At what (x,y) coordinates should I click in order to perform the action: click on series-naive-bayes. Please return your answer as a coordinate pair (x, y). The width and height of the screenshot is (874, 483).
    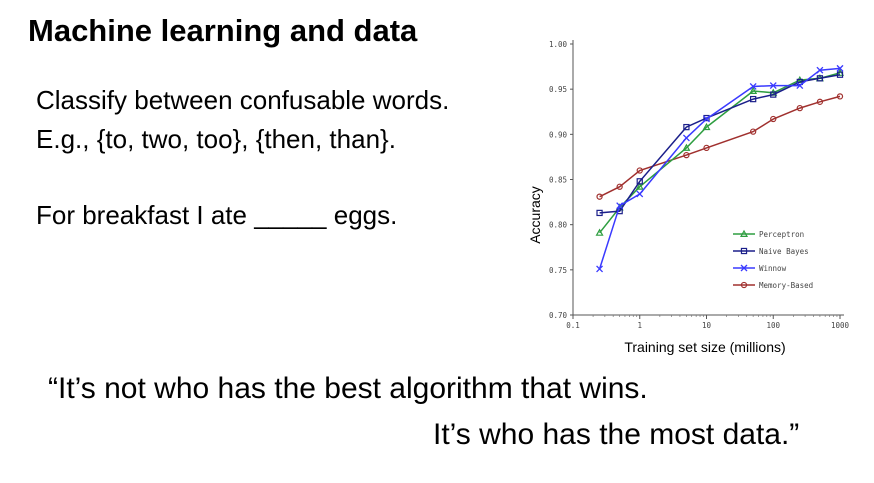
    Looking at the image, I should click on (720, 144).